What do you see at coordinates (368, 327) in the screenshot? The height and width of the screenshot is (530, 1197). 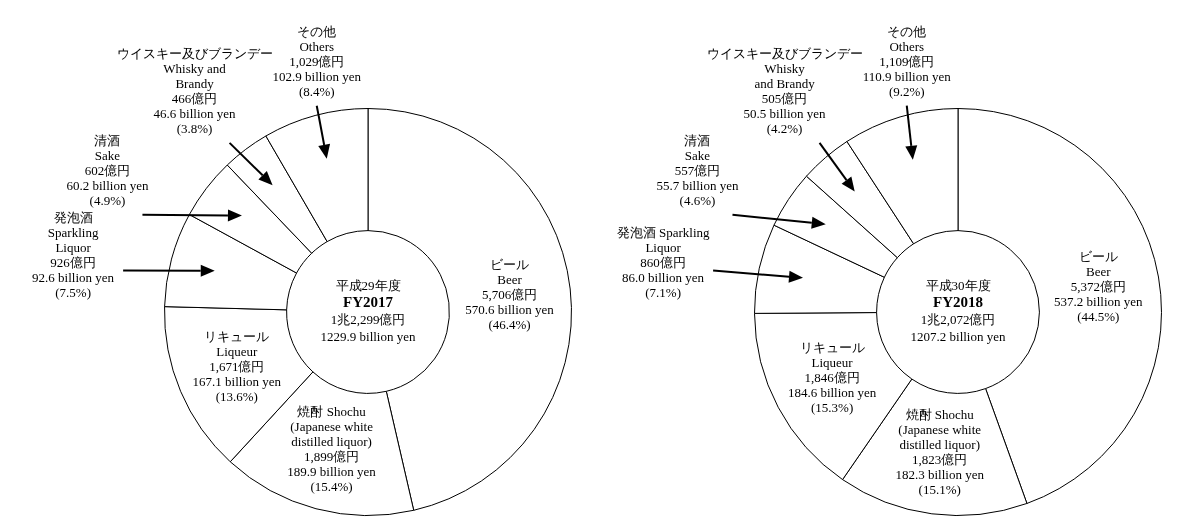 I see `text: 1兆2,299億円 1229.9 billion yen` at bounding box center [368, 327].